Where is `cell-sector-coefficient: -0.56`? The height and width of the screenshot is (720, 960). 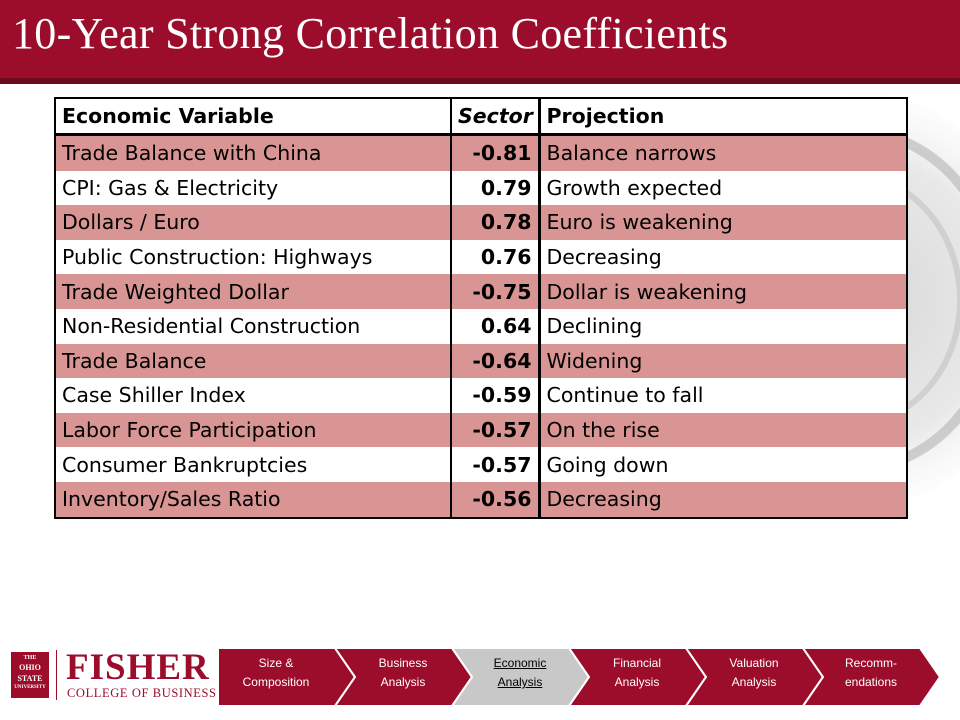 cell-sector-coefficient: -0.56 is located at coordinates (495, 500).